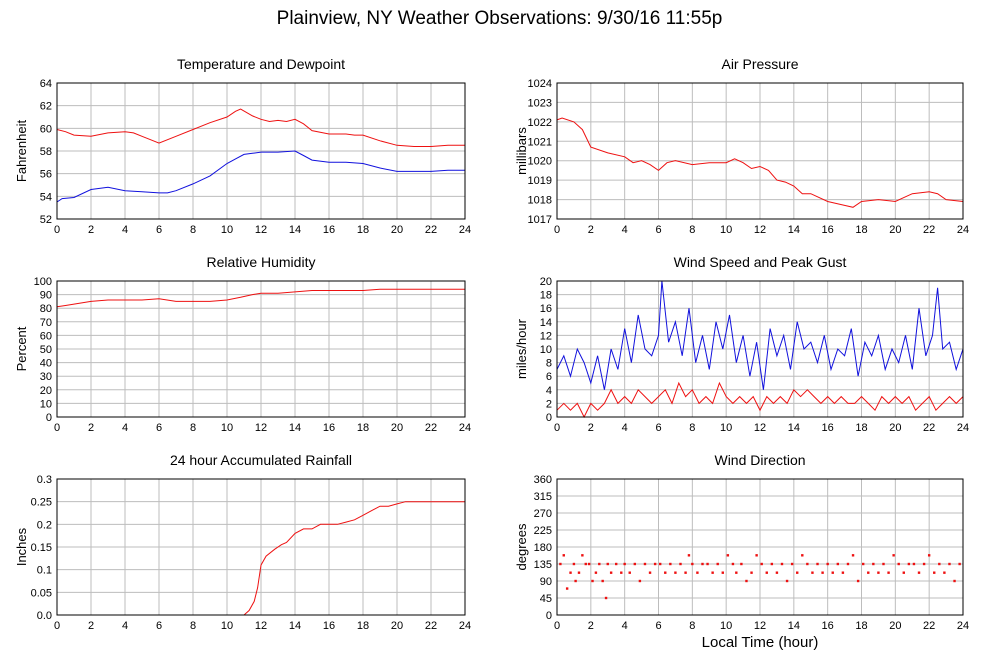  What do you see at coordinates (44, 571) in the screenshot?
I see `y-tick-label: 0.1` at bounding box center [44, 571].